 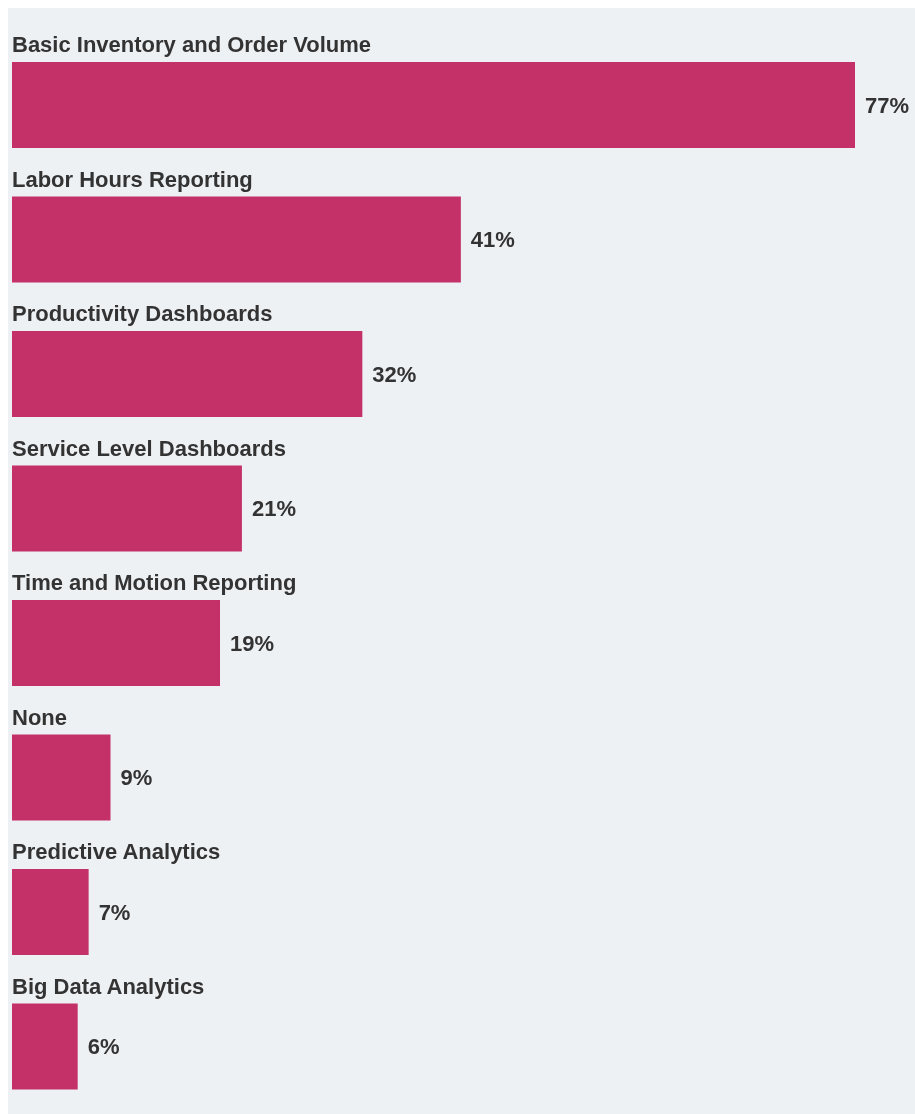 I want to click on y-tick-label: Time and Motion Reporting, so click(x=154, y=582).